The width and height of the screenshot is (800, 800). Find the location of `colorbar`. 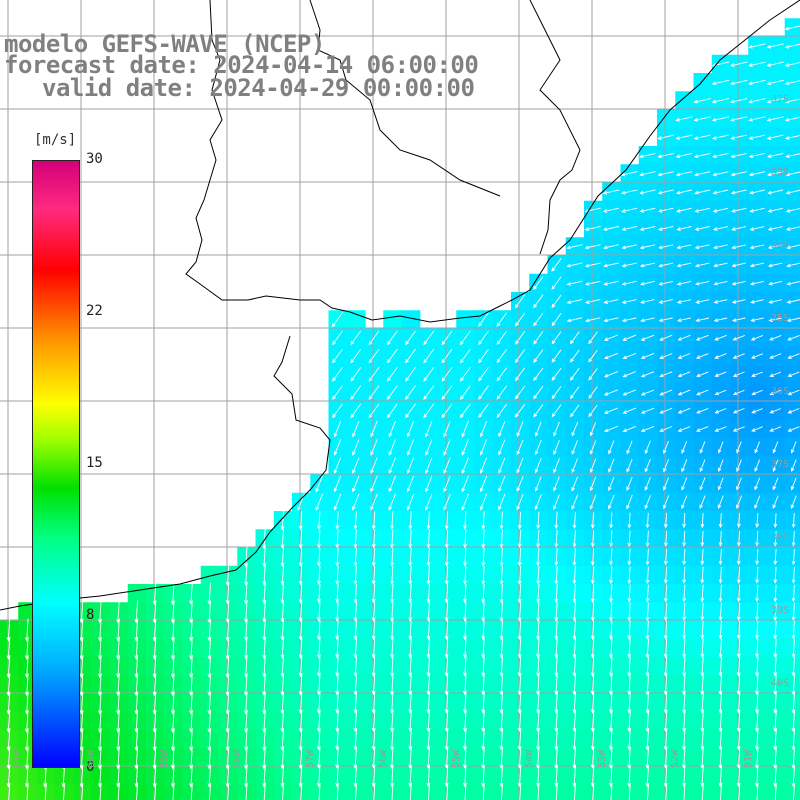

colorbar is located at coordinates (56, 464).